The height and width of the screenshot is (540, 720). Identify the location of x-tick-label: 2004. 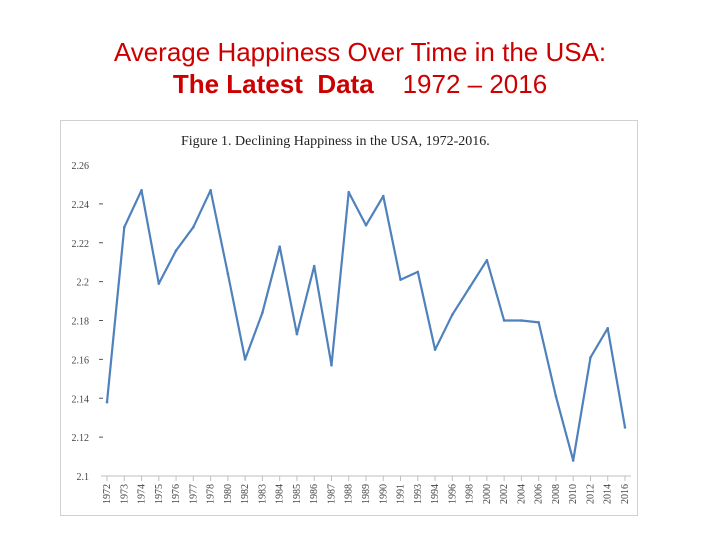
(521, 494).